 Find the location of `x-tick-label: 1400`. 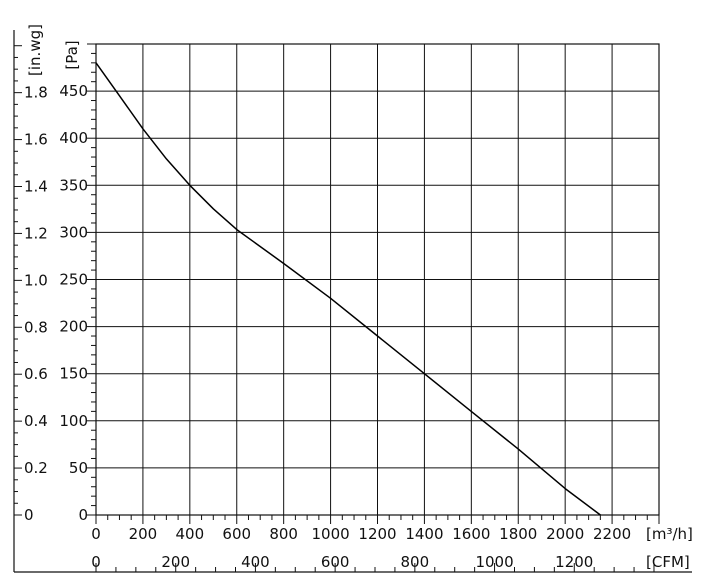

x-tick-label: 1400 is located at coordinates (424, 534).